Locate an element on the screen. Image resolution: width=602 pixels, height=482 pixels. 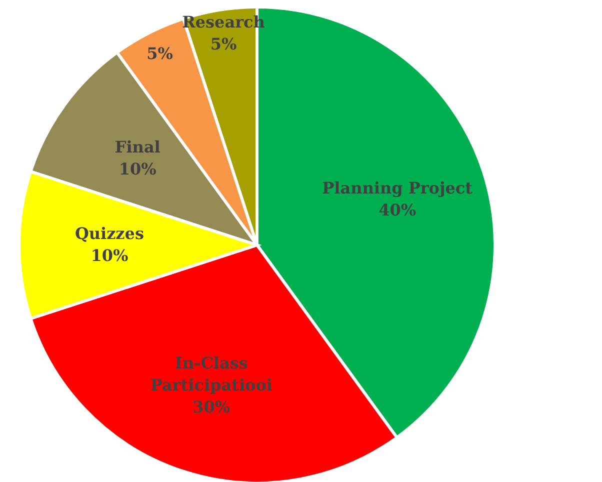
slice-label: Final is located at coordinates (137, 146).